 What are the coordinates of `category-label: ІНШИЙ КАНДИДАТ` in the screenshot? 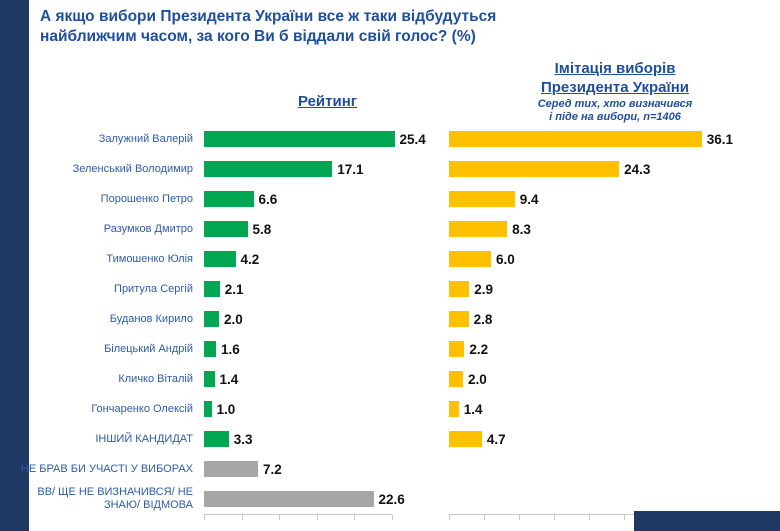 It's located at (144, 438).